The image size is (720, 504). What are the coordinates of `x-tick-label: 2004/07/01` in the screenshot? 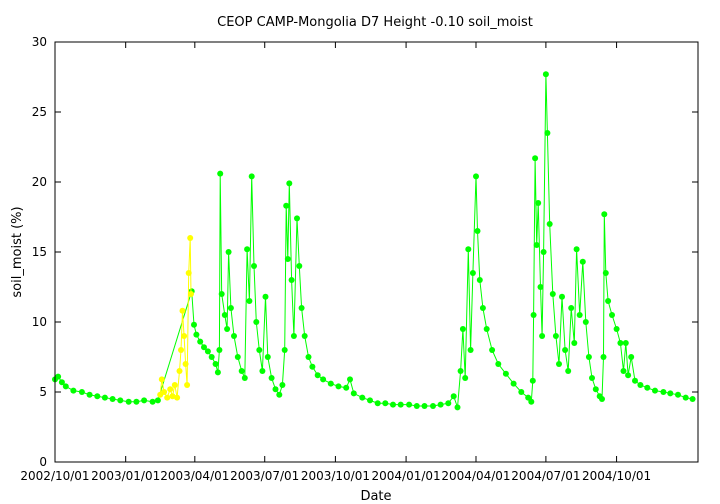 It's located at (545, 476).